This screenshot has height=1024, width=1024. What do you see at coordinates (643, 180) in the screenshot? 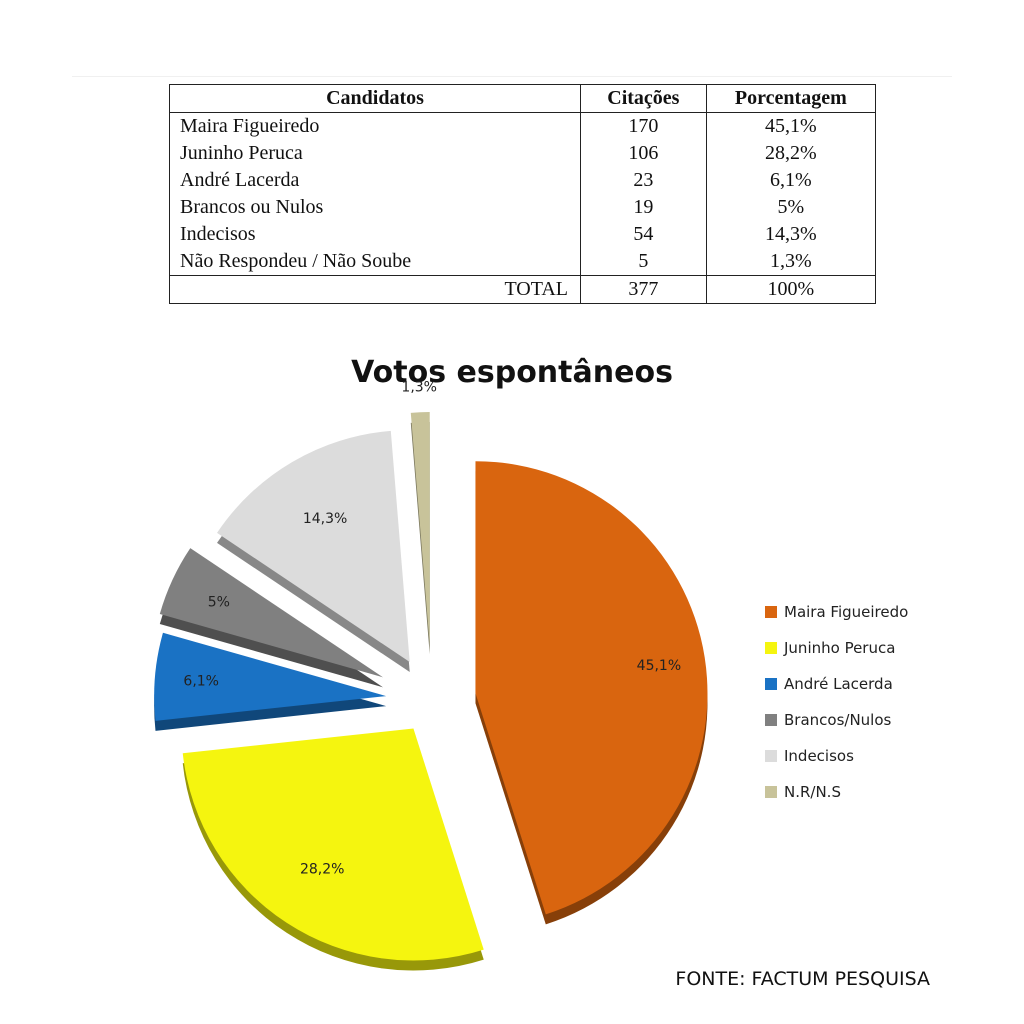
I see `candidate-citations: 23` at bounding box center [643, 180].